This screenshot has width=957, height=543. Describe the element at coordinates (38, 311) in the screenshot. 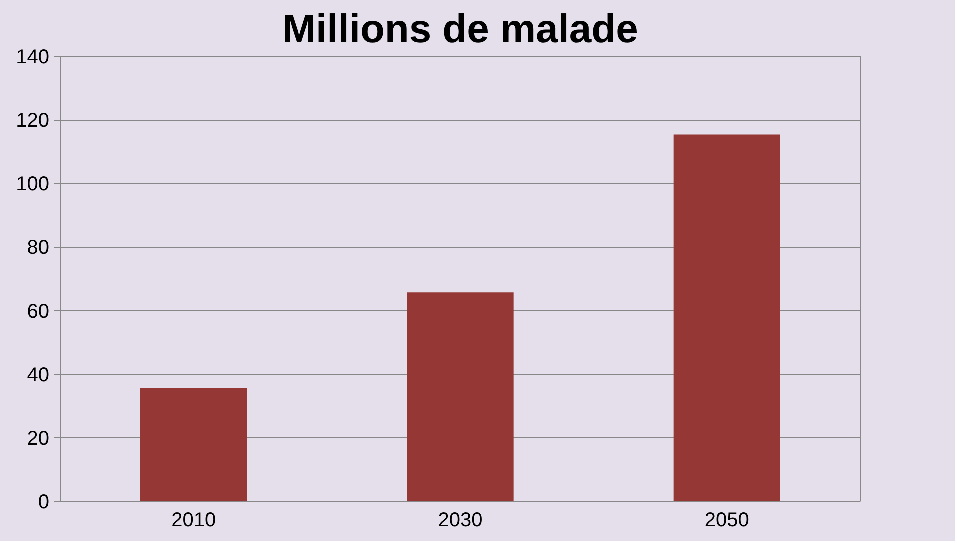

I see `y-tick-label: 60` at that location.